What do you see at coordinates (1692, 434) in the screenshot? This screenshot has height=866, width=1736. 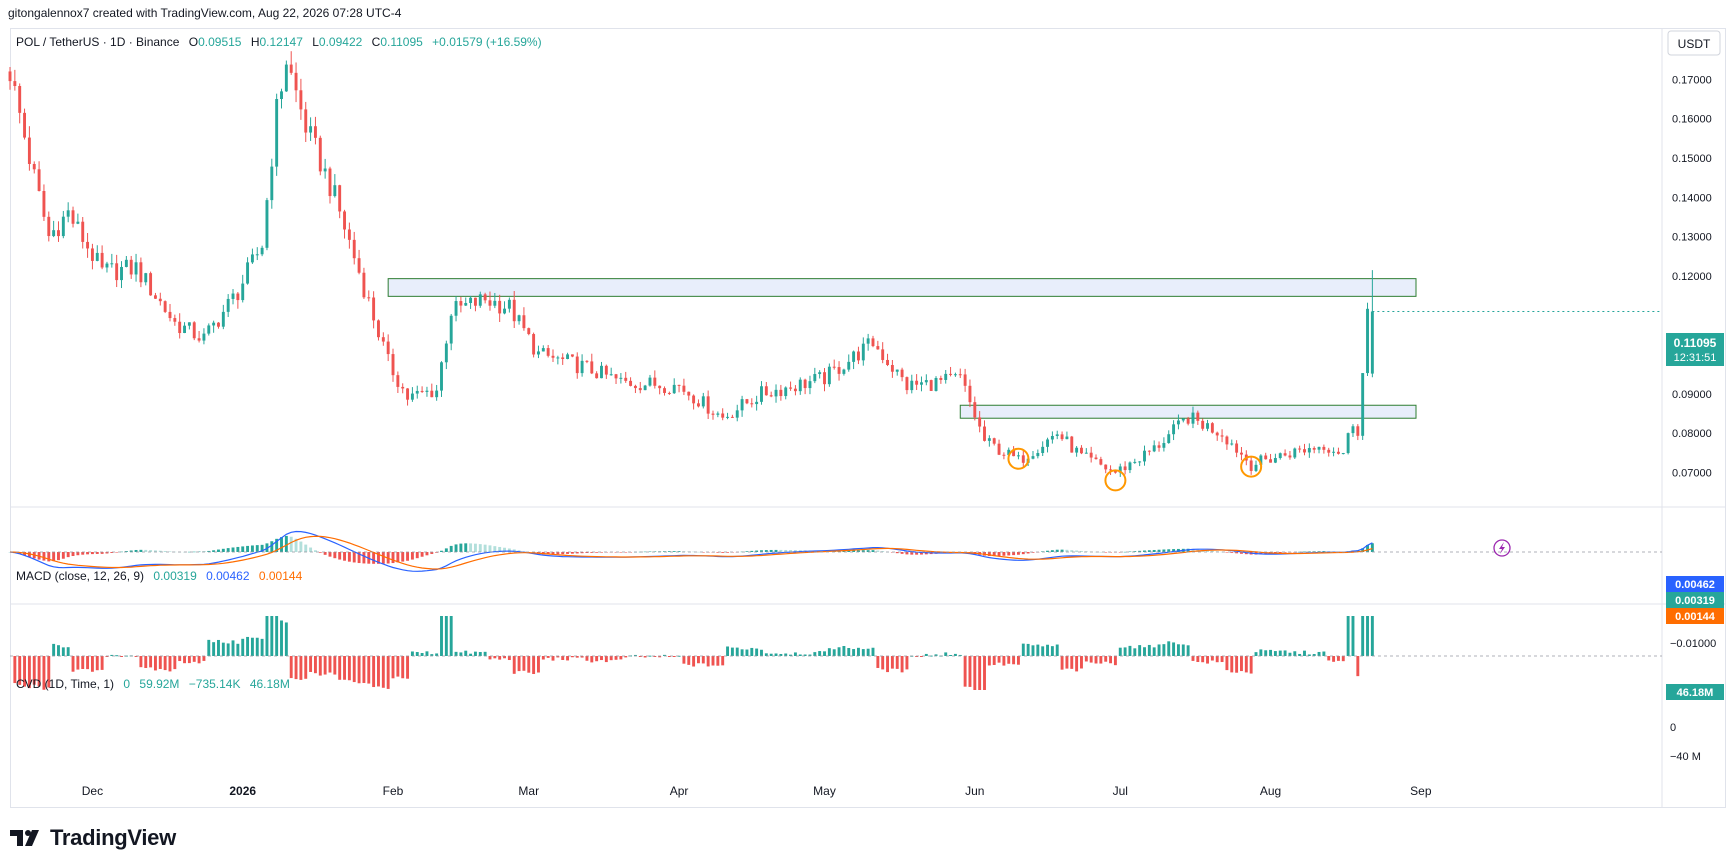 I see `price-tick-label: 0.08000` at bounding box center [1692, 434].